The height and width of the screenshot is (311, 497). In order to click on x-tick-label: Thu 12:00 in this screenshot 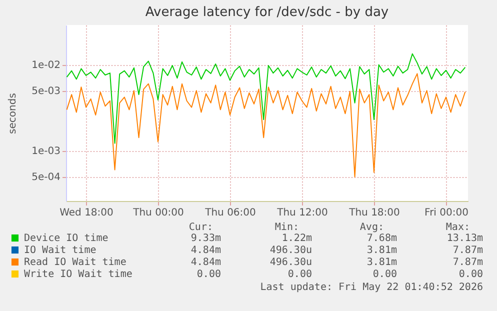, I will do `click(302, 213)`.